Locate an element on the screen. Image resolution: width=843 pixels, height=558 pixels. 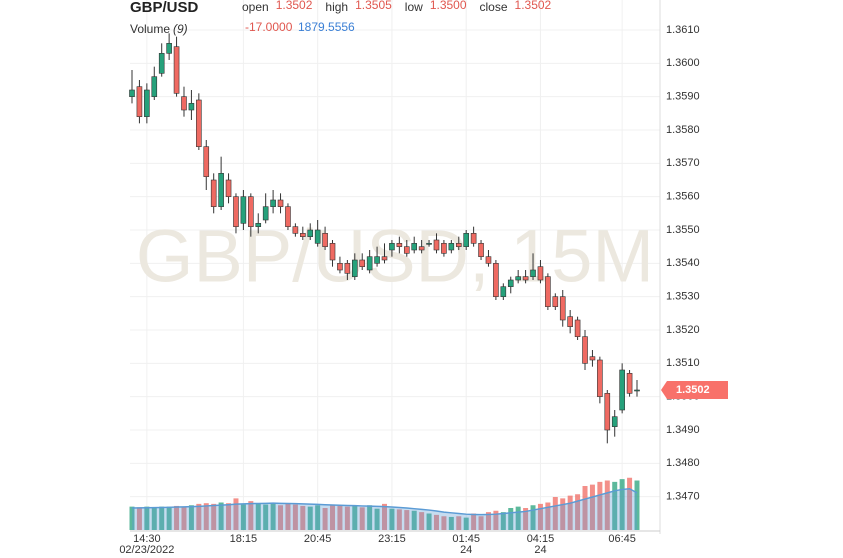
y-tick-label: 1.3590 is located at coordinates (683, 97).